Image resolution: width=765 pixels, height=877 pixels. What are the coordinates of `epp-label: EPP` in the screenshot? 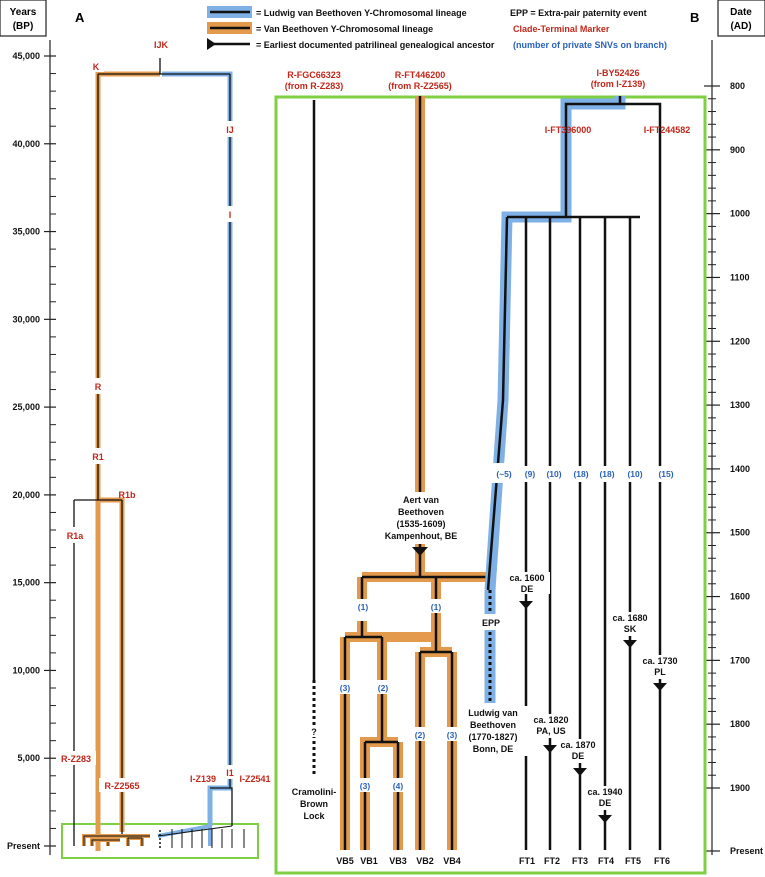 It's located at (491, 623).